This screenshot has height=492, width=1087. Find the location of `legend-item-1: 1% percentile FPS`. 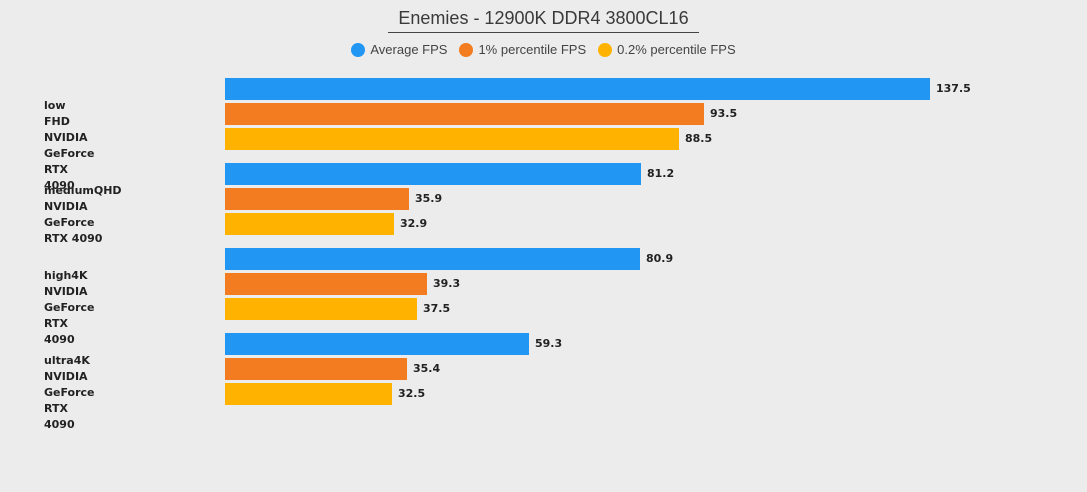

legend-item-1: 1% percentile FPS is located at coordinates (522, 49).